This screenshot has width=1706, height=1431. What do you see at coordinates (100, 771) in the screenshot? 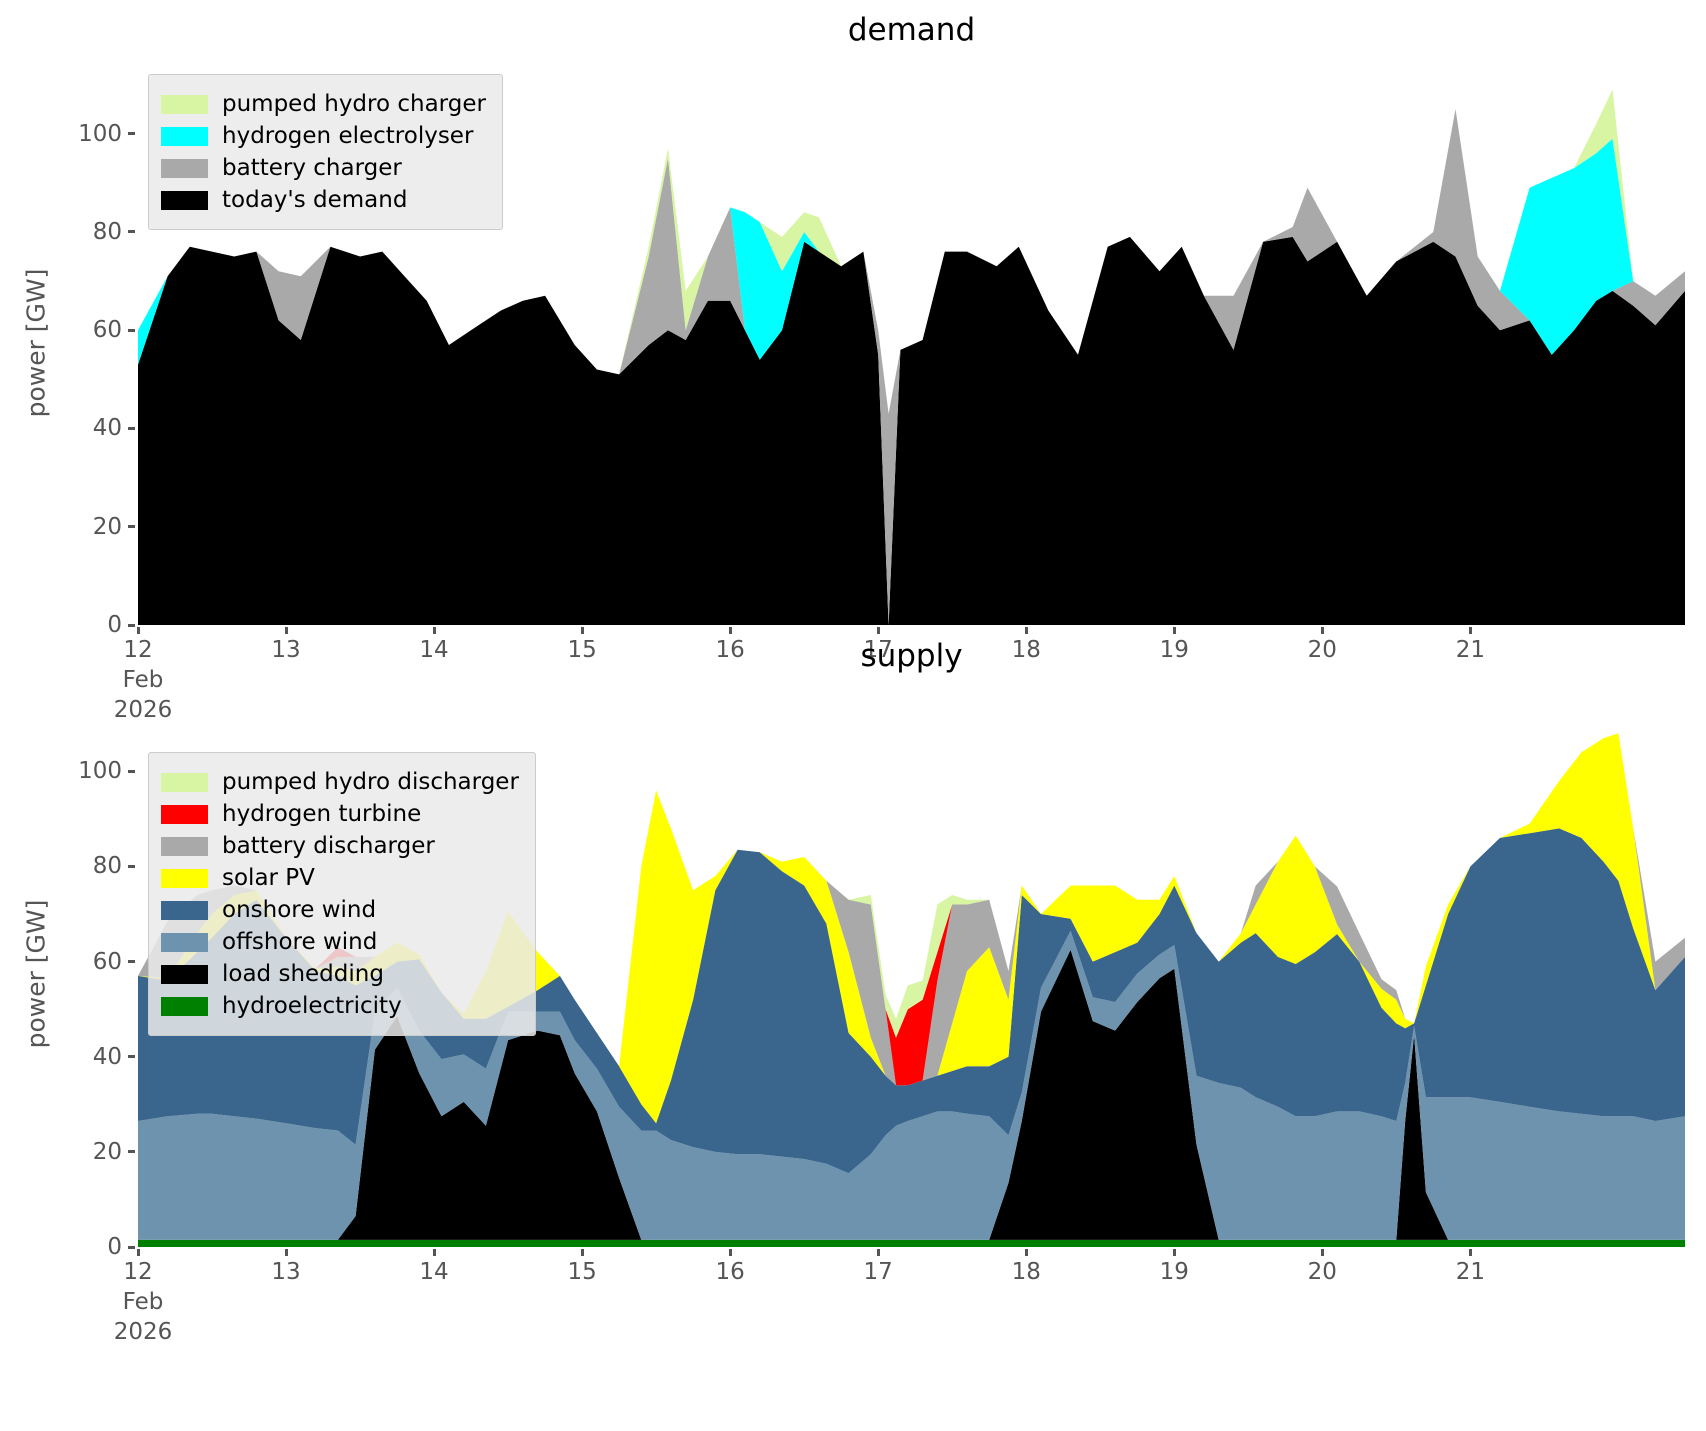
I see `y-tick-label: 100` at bounding box center [100, 771].